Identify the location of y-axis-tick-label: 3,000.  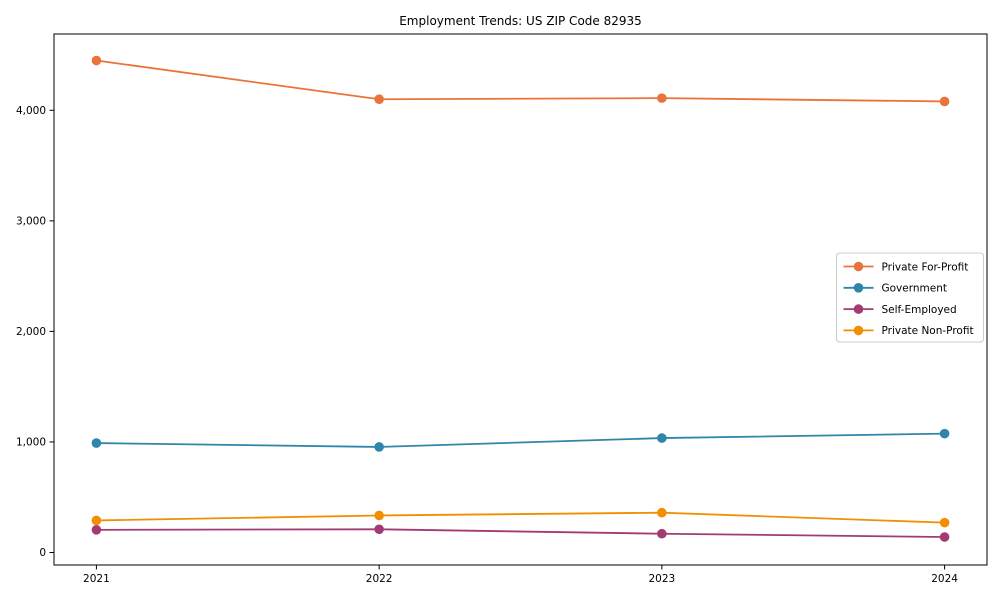
(31, 222).